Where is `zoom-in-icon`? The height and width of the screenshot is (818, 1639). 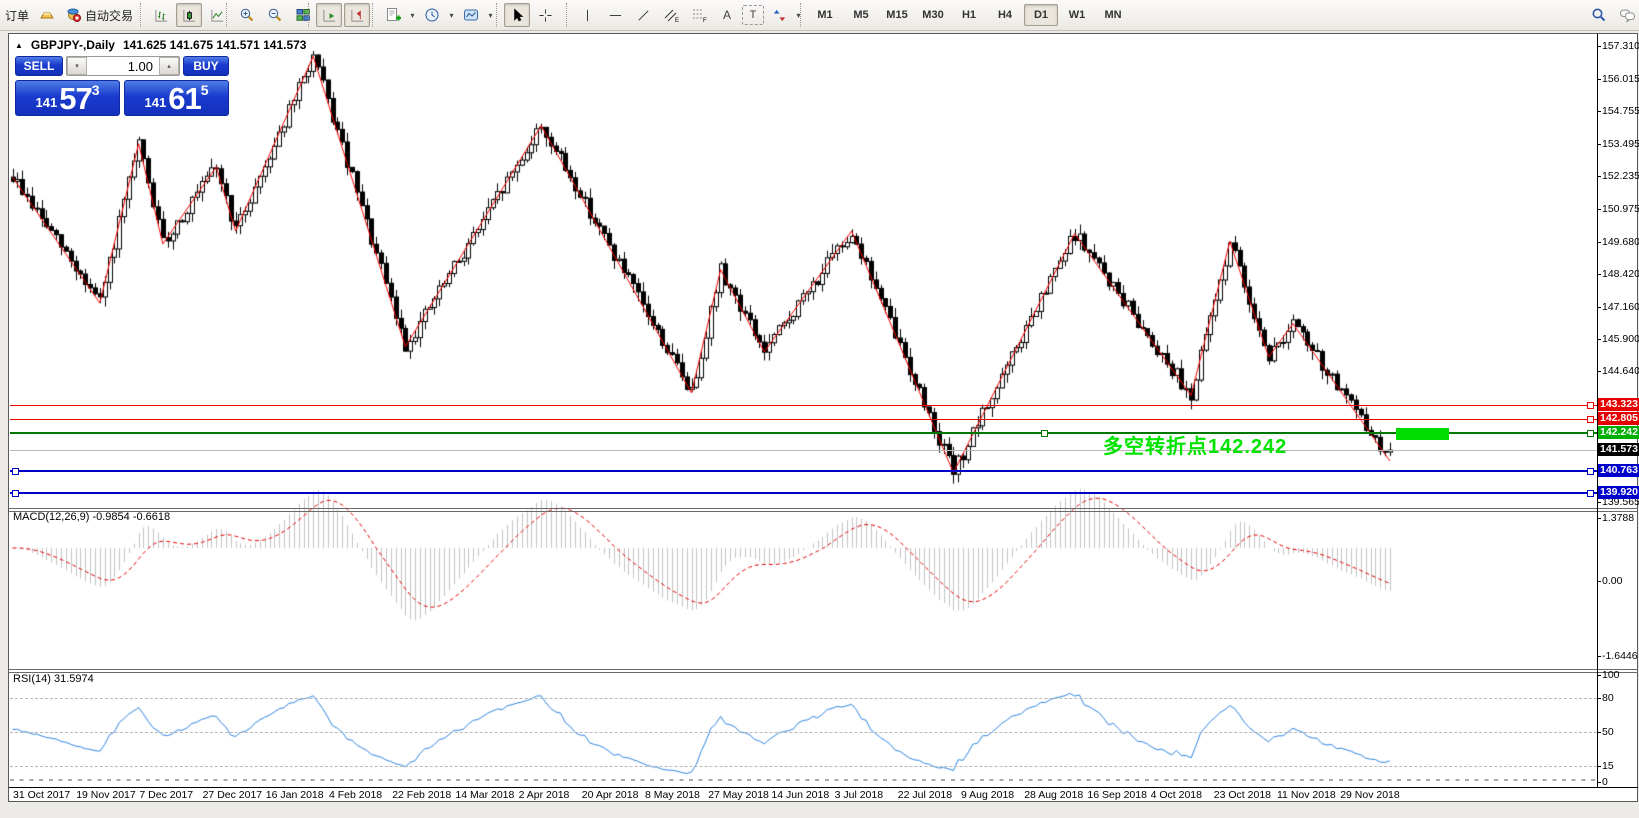 zoom-in-icon is located at coordinates (247, 15).